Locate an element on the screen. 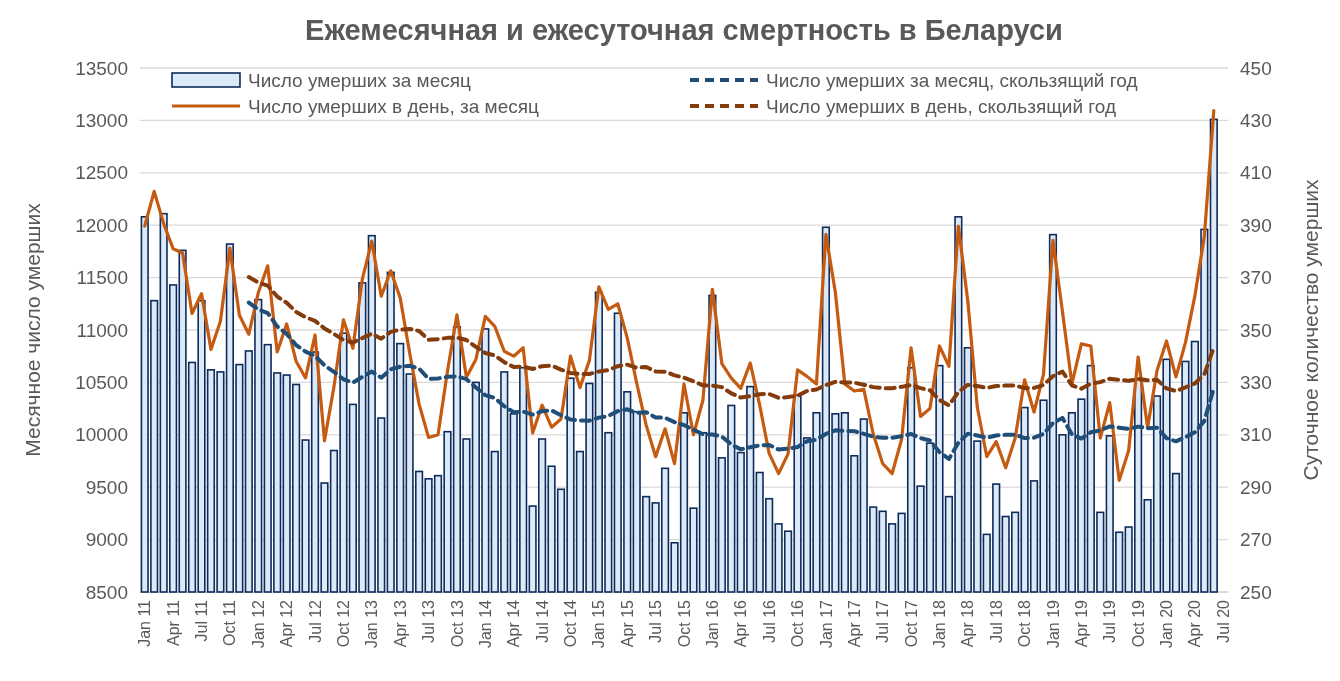 Image resolution: width=1340 pixels, height=681 pixels. x-tick-label: Oct 13 is located at coordinates (457, 623).